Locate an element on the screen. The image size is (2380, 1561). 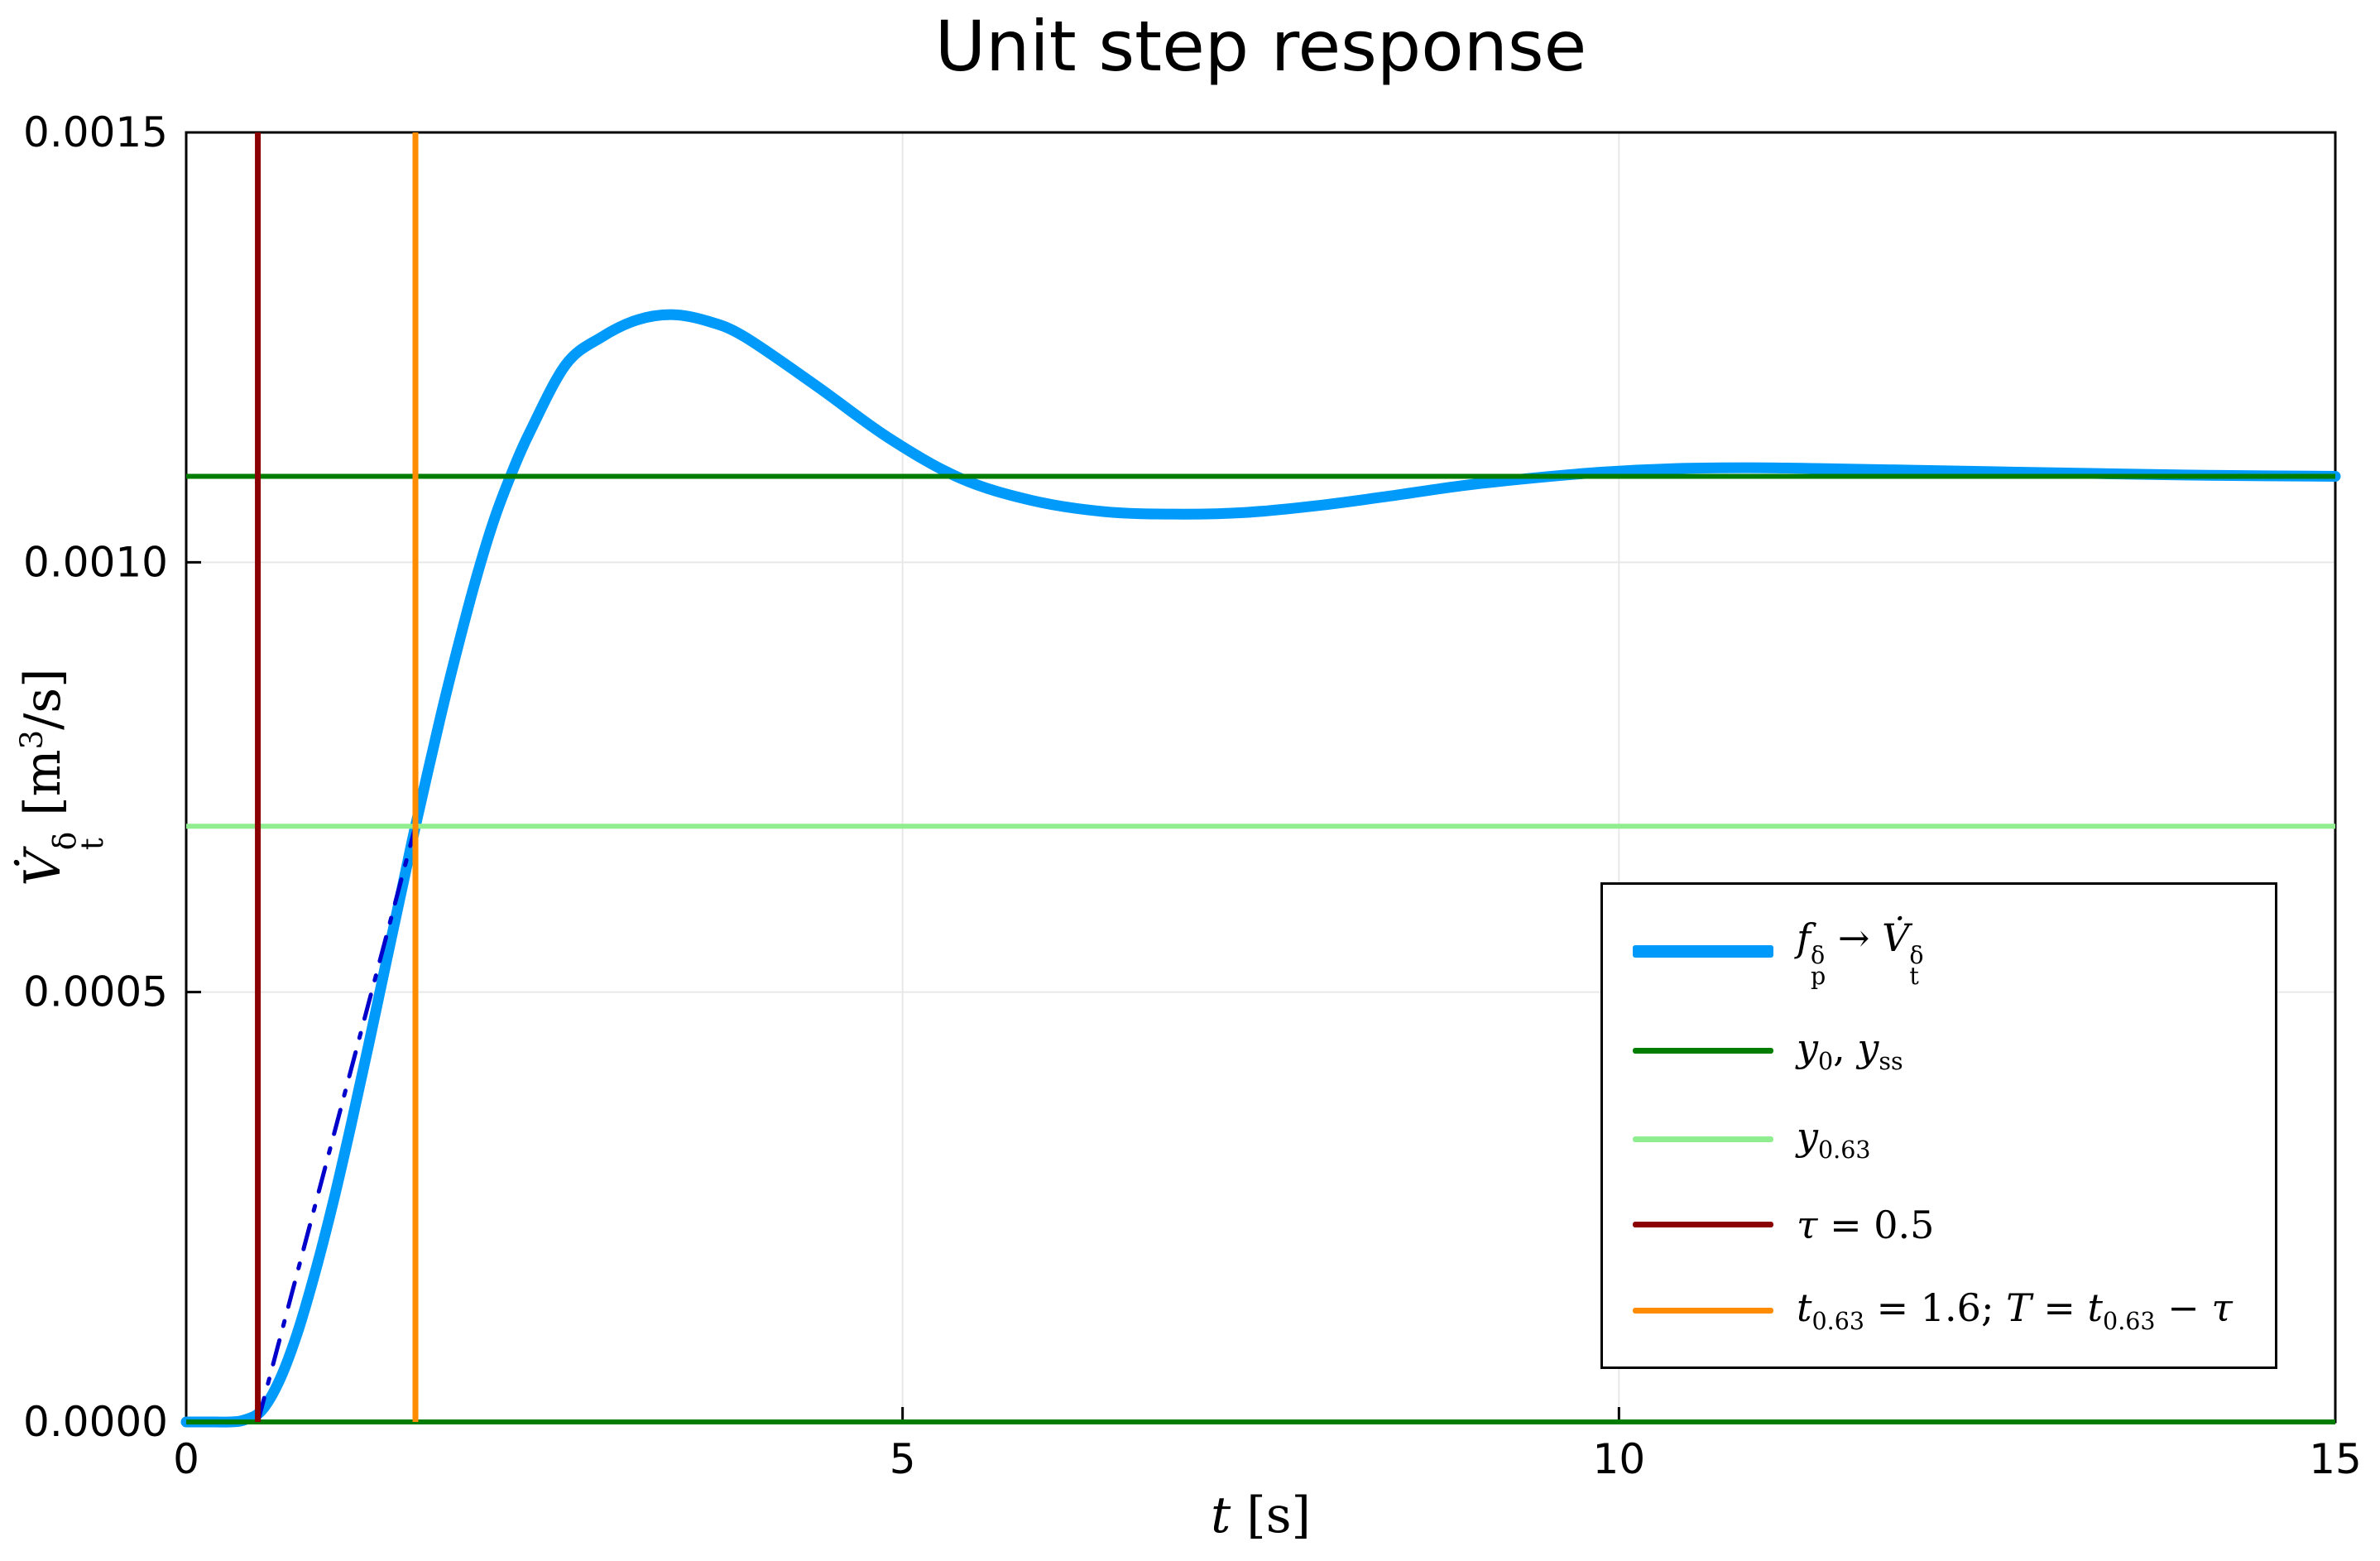
legend-entry: y0, yss is located at coordinates (1939, 1050).